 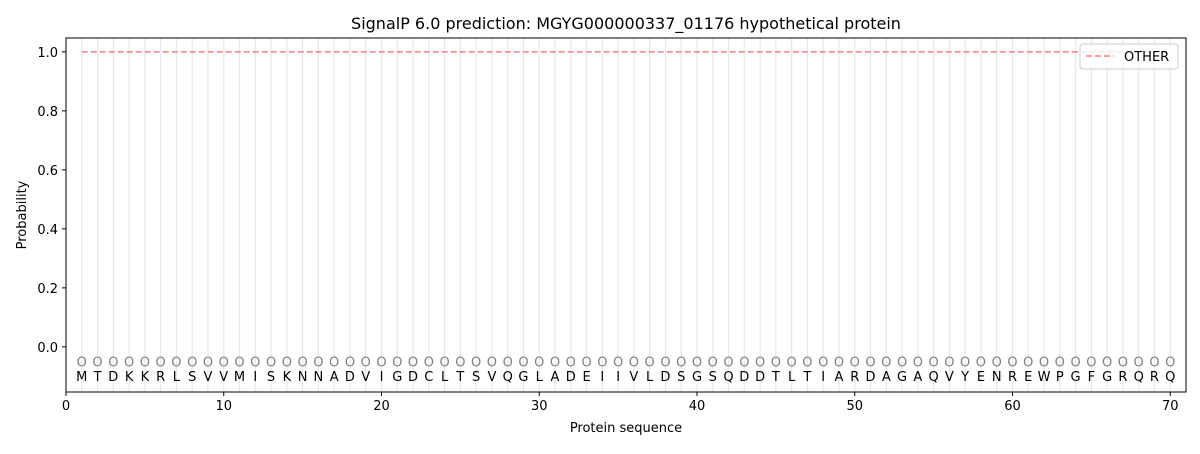 I want to click on x-tick-label: 10, so click(x=223, y=406).